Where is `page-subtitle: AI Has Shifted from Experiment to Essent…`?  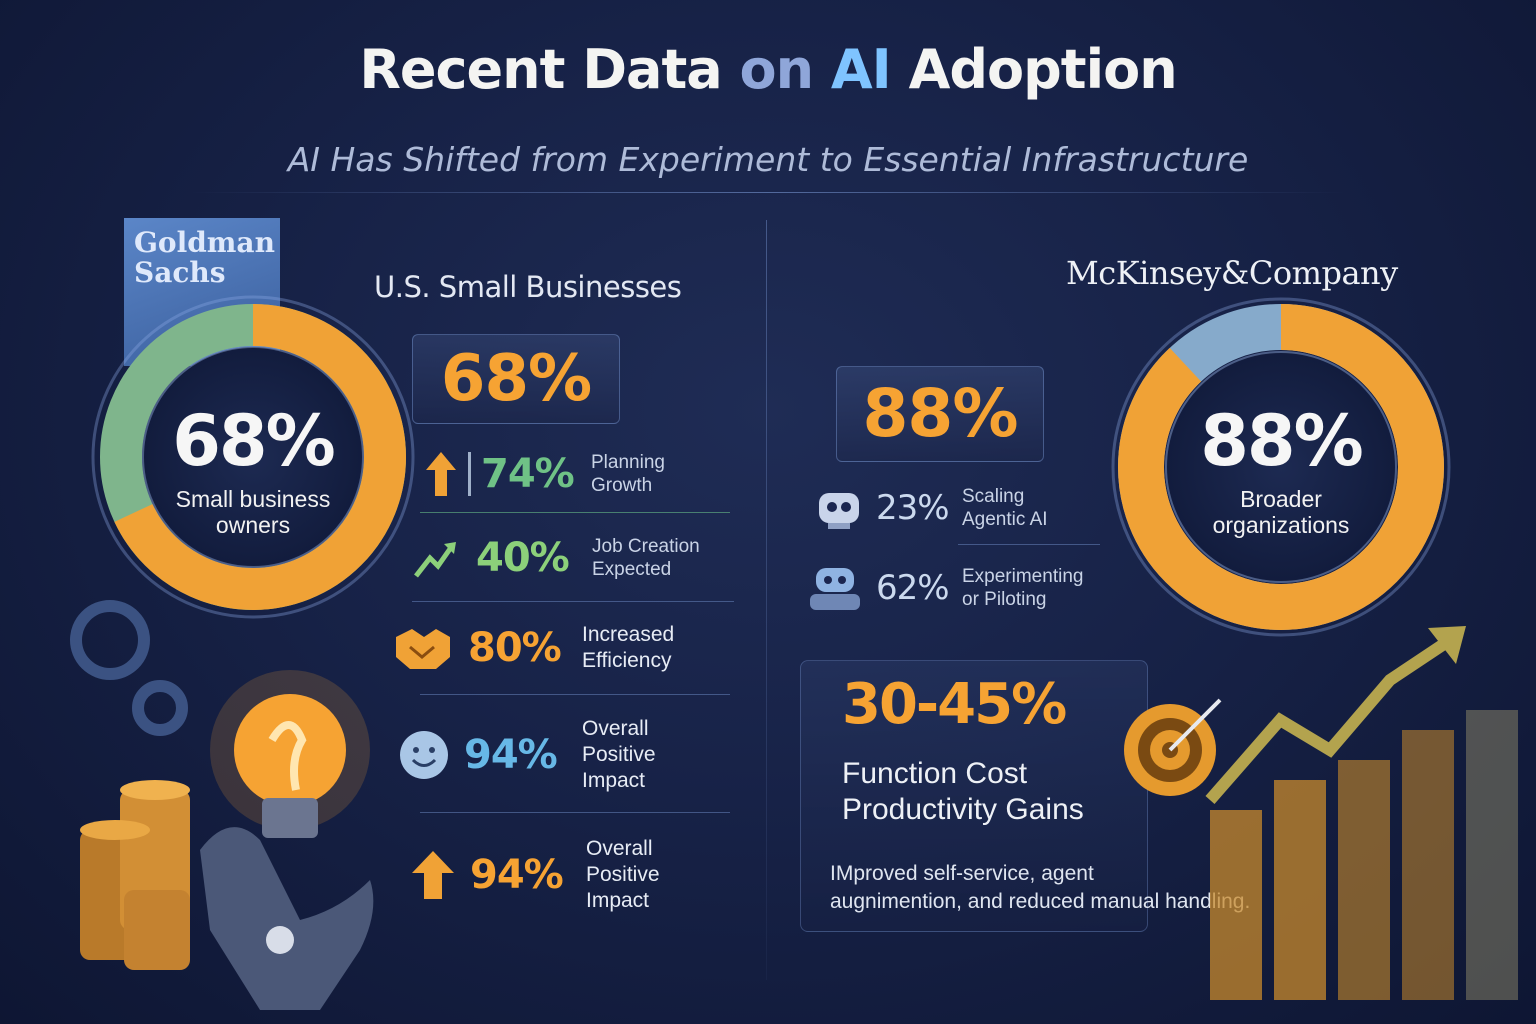 page-subtitle: AI Has Shifted from Experiment to Essent… is located at coordinates (768, 159).